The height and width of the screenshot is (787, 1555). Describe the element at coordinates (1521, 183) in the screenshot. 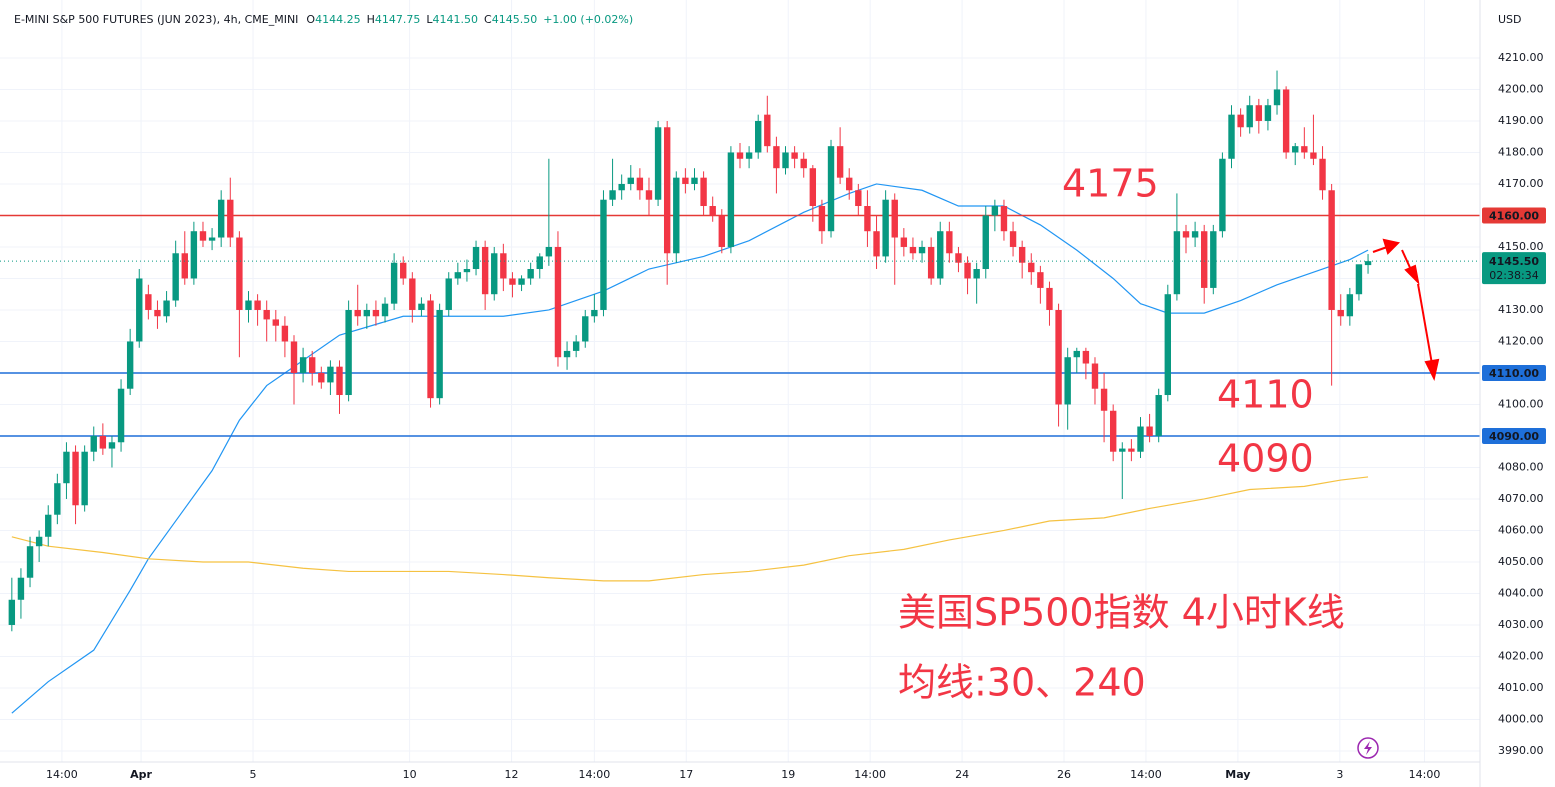

I see `y-tick-label: 4170.00` at that location.